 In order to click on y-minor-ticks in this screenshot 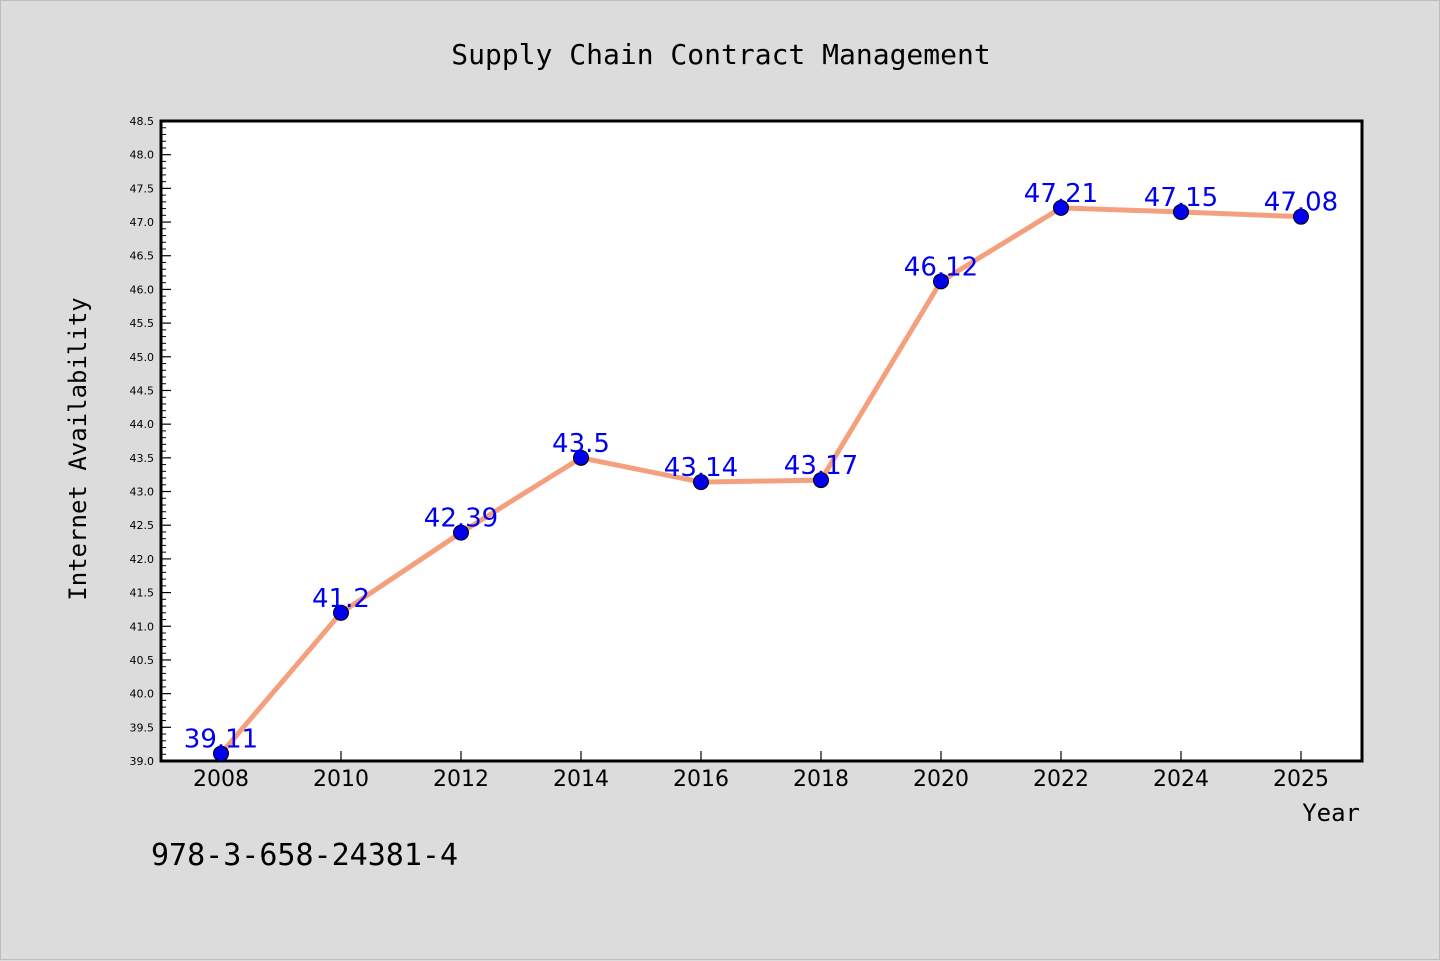, I will do `click(163, 441)`.